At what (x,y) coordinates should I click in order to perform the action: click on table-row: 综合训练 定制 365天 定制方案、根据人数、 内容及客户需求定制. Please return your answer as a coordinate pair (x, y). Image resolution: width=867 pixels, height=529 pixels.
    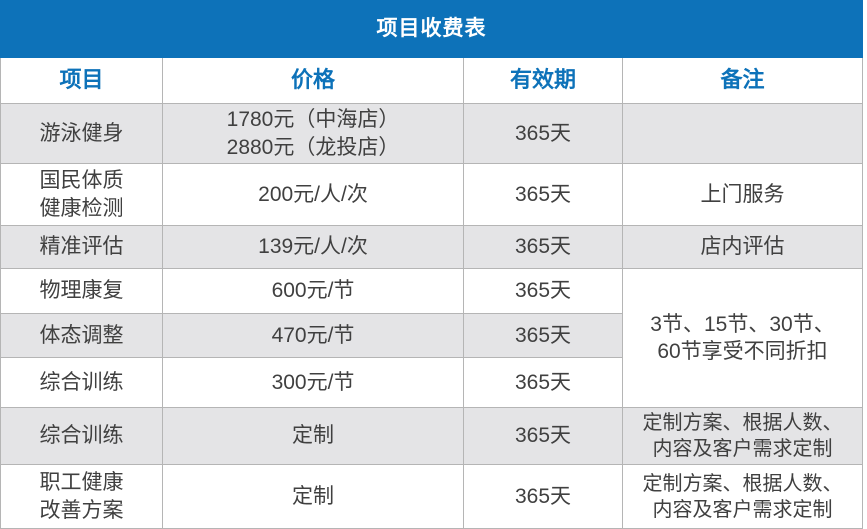
    Looking at the image, I should click on (431, 436).